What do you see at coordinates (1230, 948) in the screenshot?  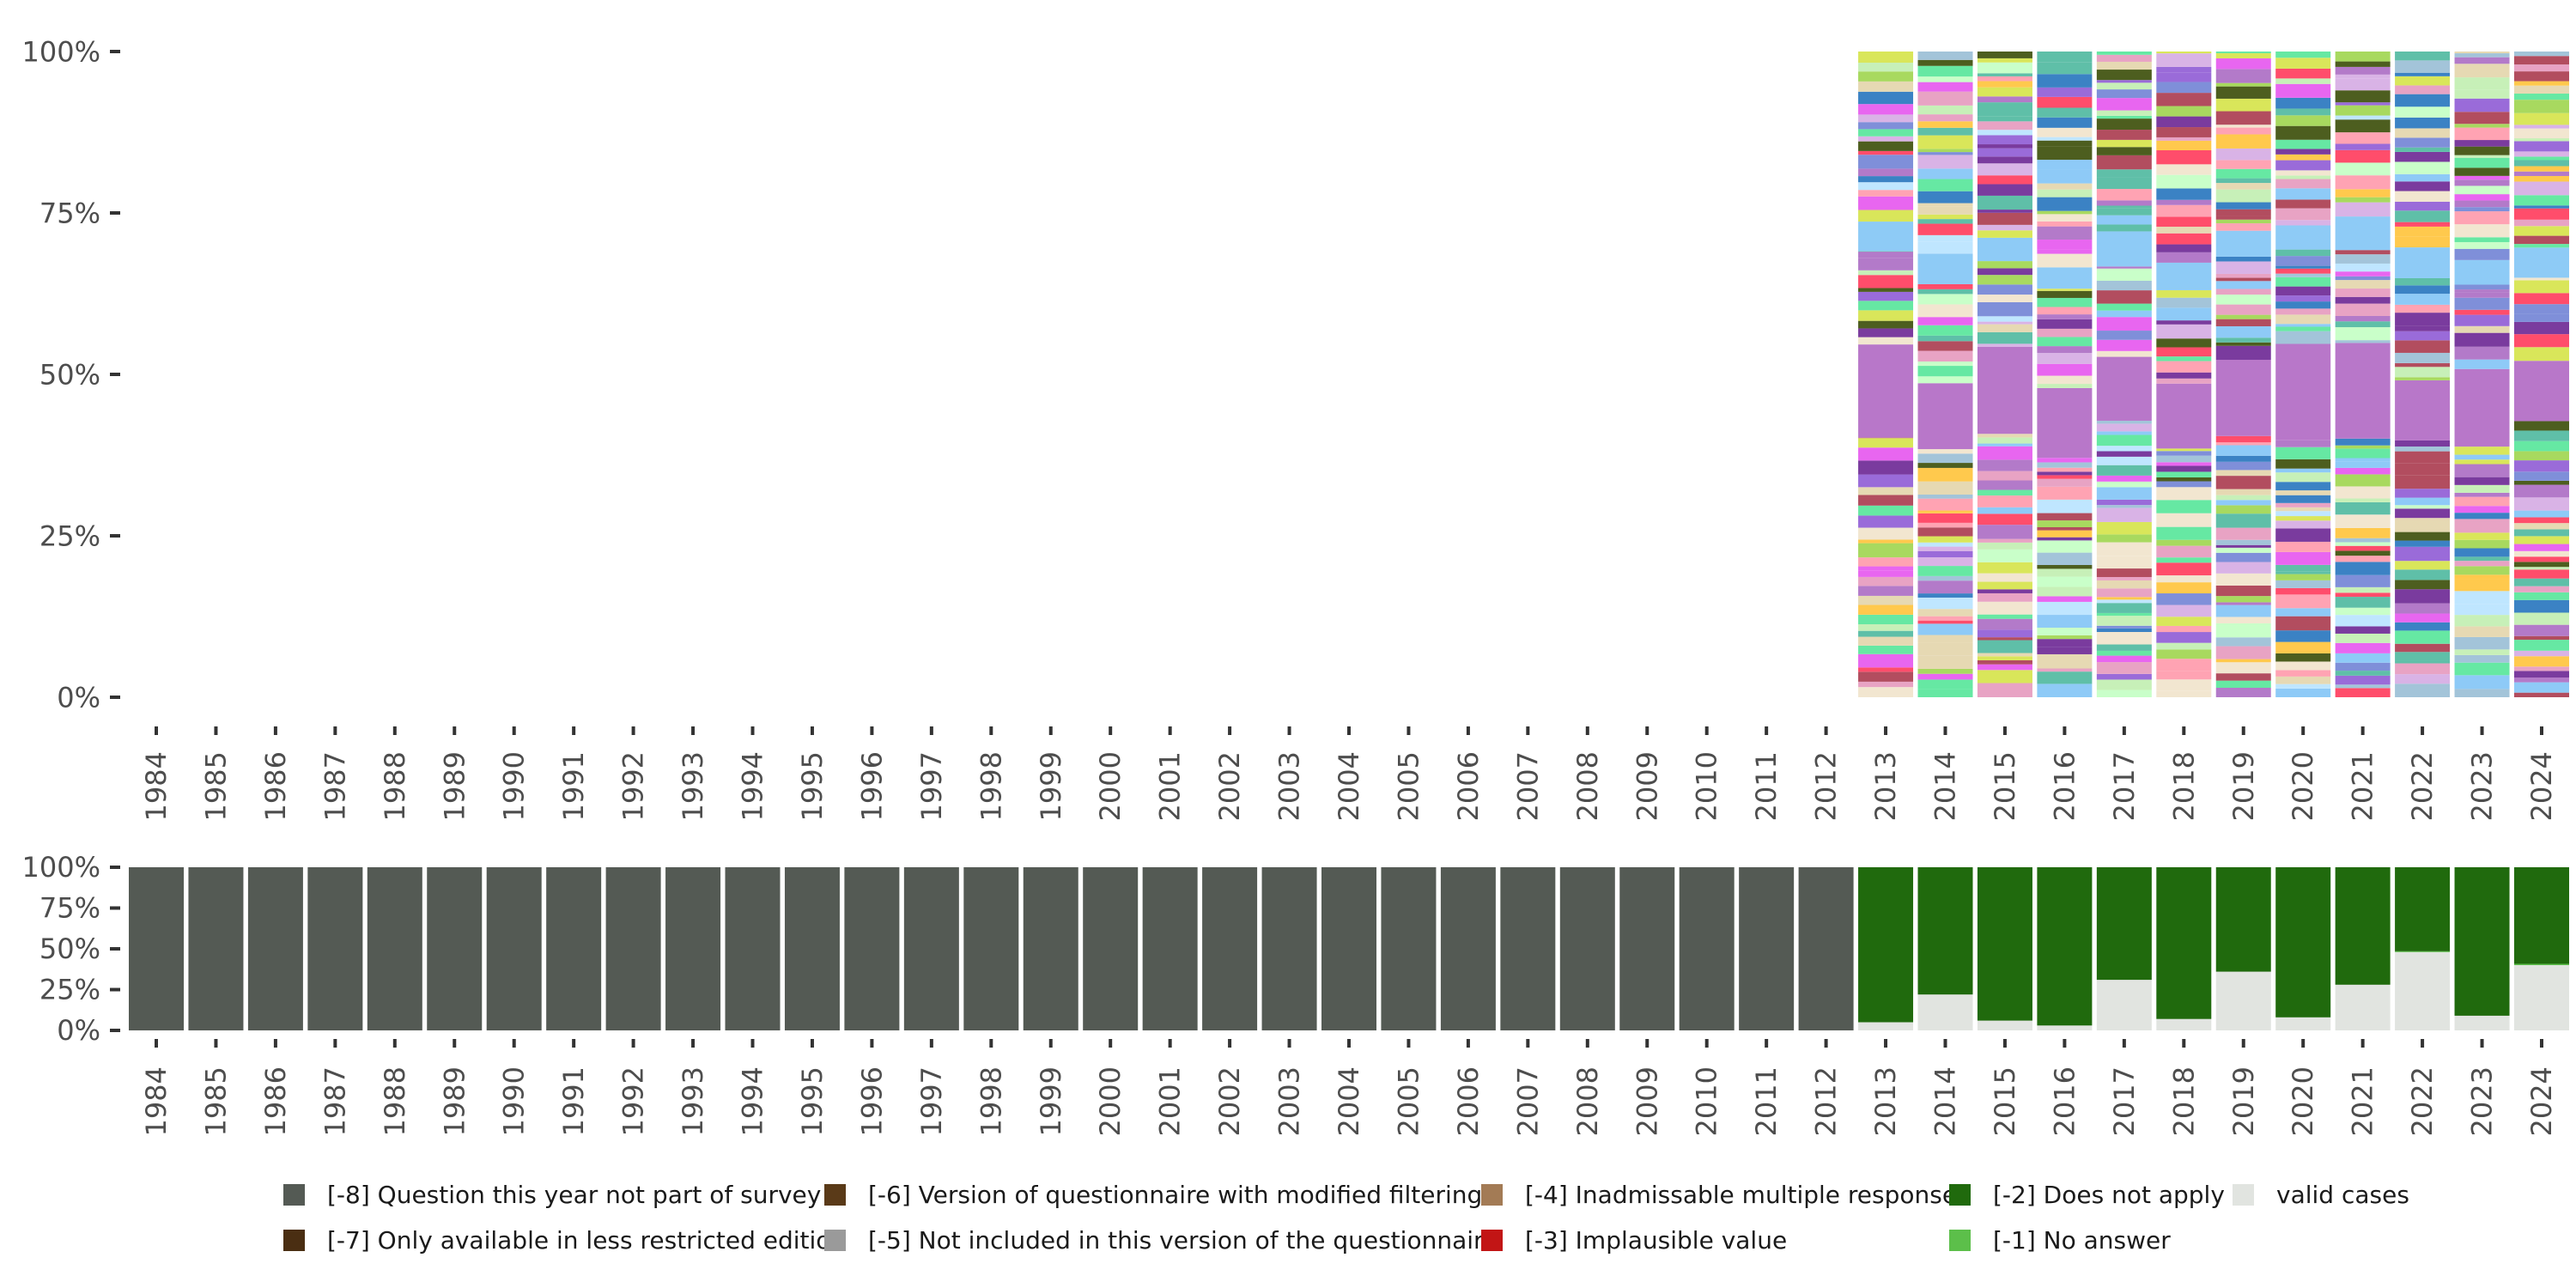 I see `stacked-bar-2002` at bounding box center [1230, 948].